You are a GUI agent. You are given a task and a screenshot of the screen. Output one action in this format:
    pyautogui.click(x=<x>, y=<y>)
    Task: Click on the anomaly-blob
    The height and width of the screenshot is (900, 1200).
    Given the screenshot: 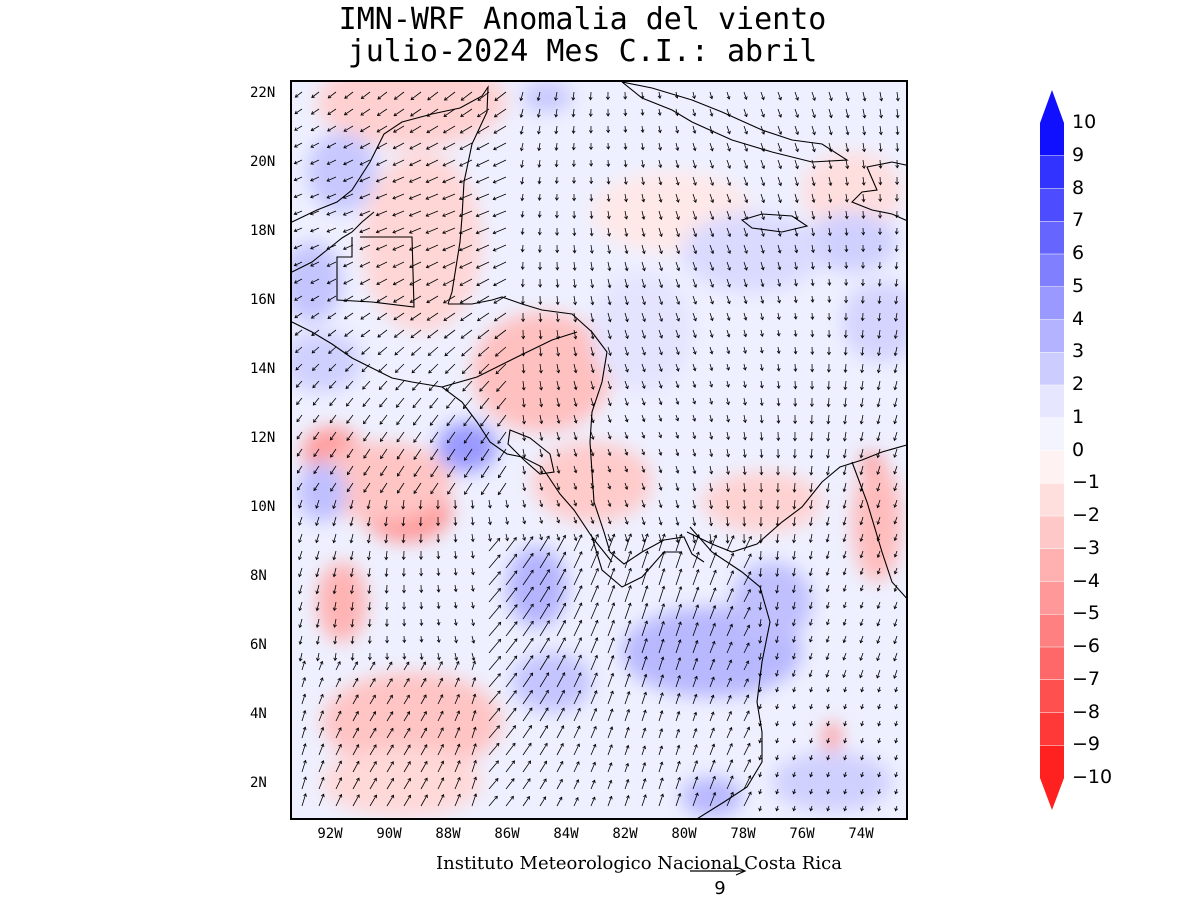 What is the action you would take?
    pyautogui.click(x=874, y=322)
    